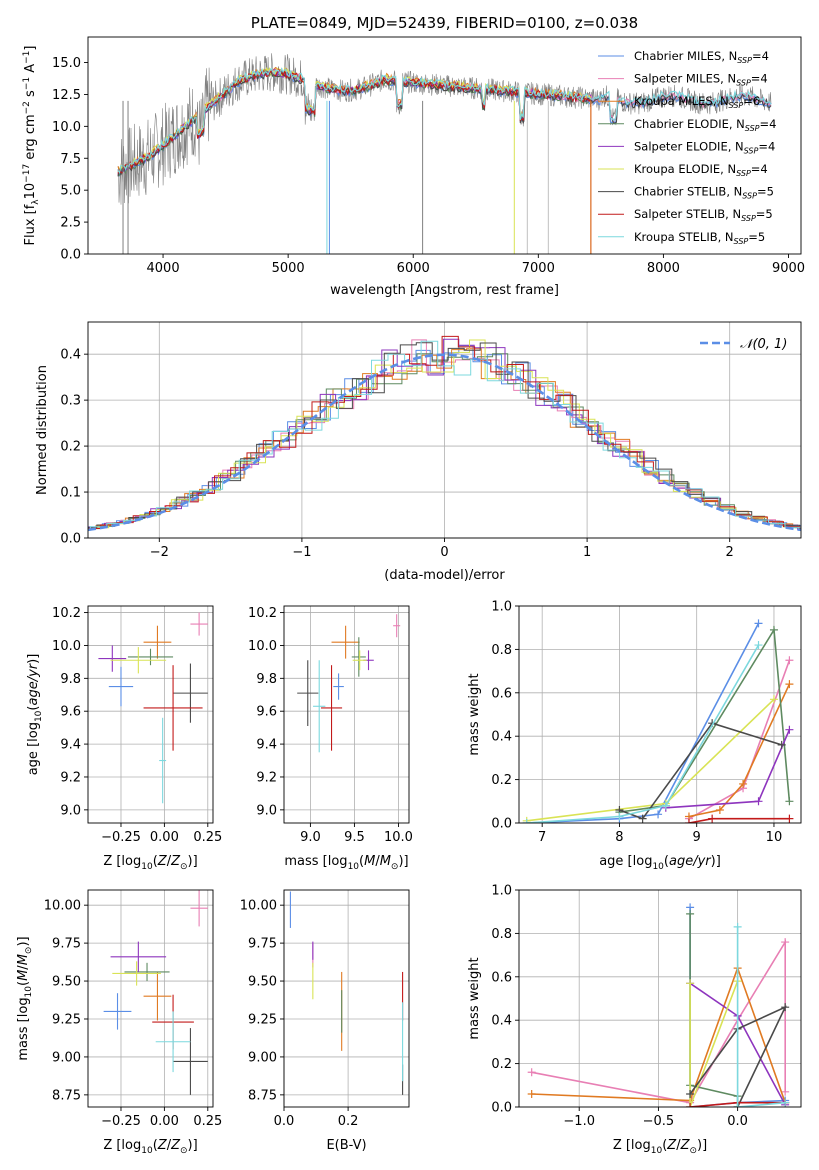 The height and width of the screenshot is (1170, 819). Describe the element at coordinates (70, 493) in the screenshot. I see `y-tick-label: 0.1` at that location.